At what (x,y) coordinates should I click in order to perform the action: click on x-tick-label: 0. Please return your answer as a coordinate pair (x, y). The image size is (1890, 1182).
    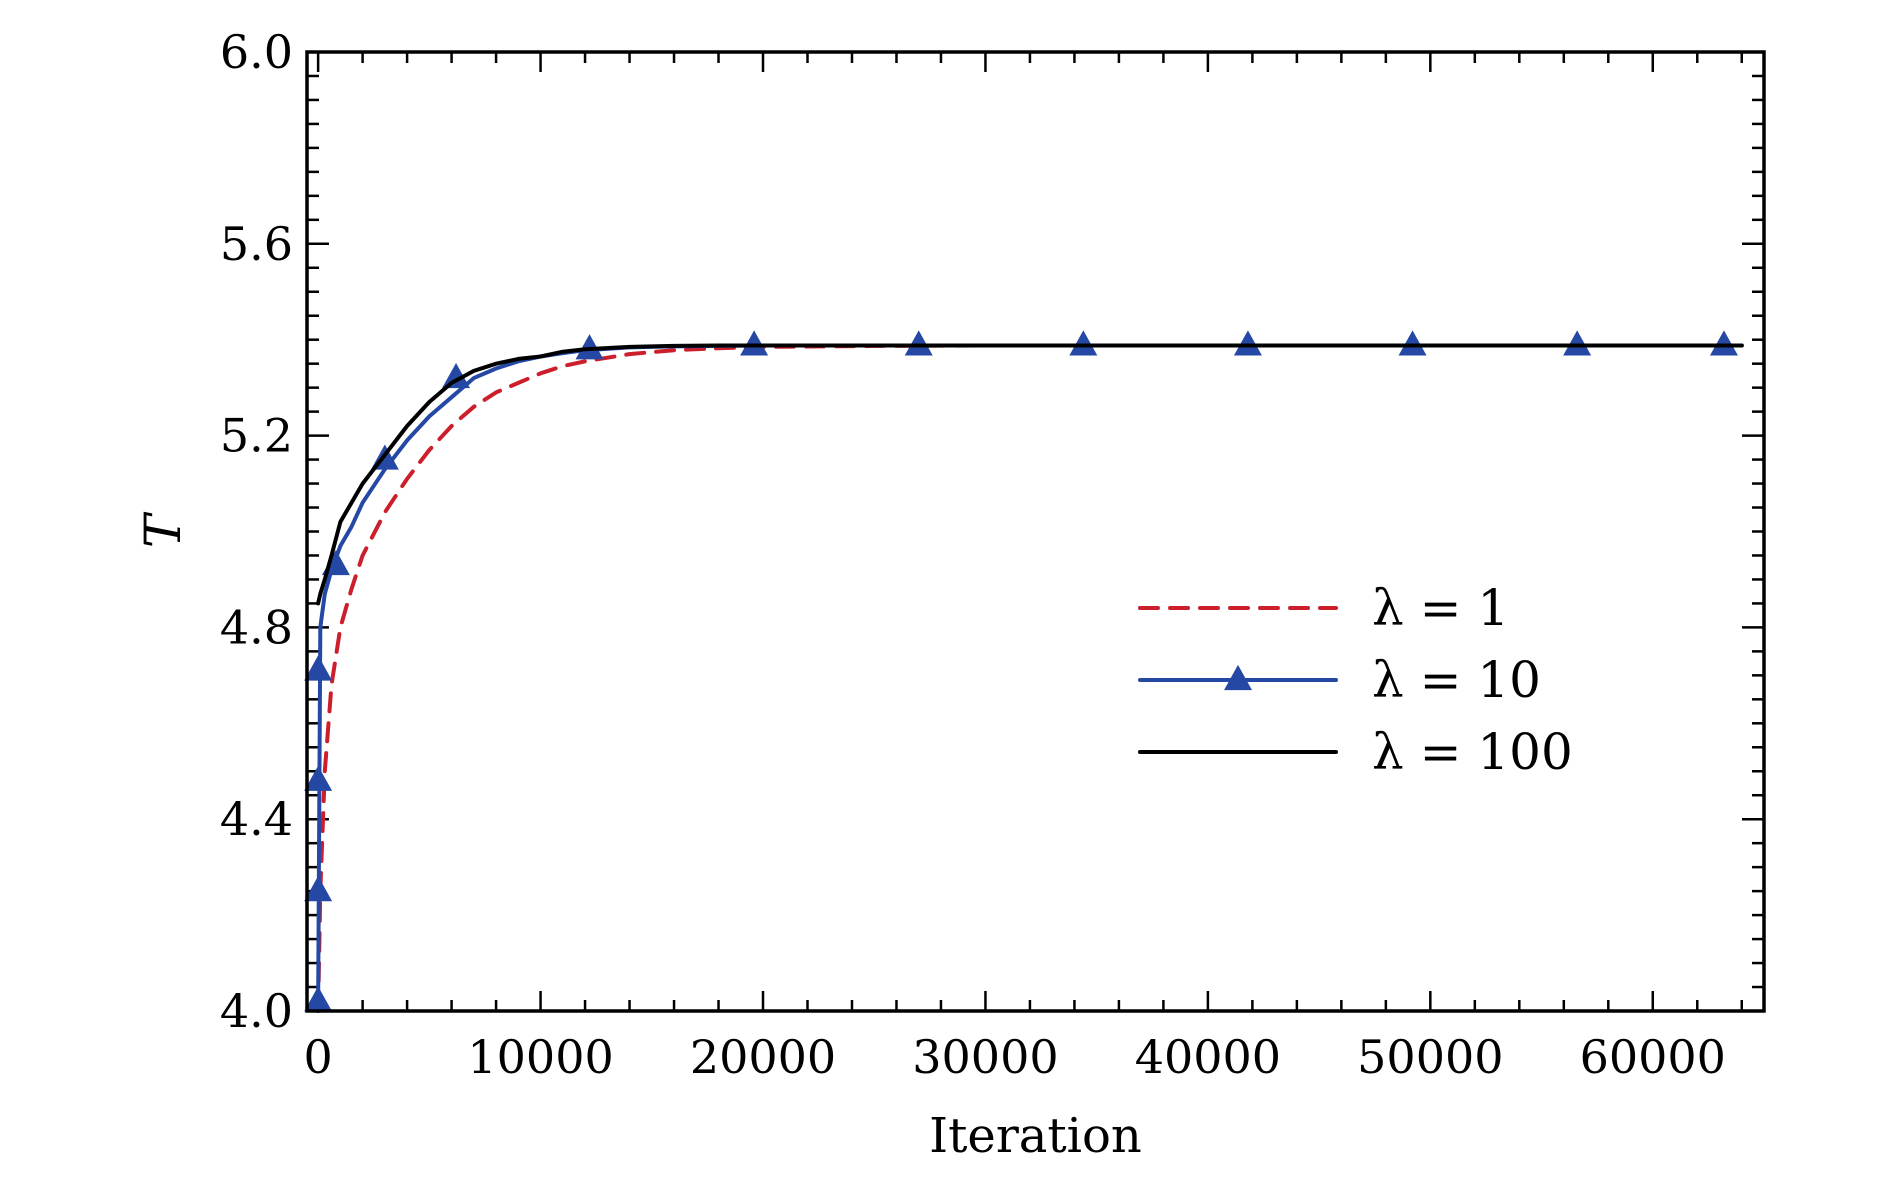
    Looking at the image, I should click on (317, 1057).